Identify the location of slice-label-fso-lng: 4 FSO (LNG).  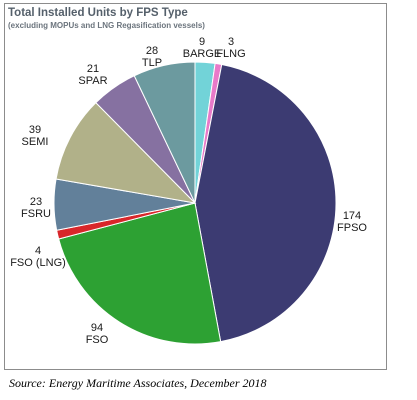
(38, 257).